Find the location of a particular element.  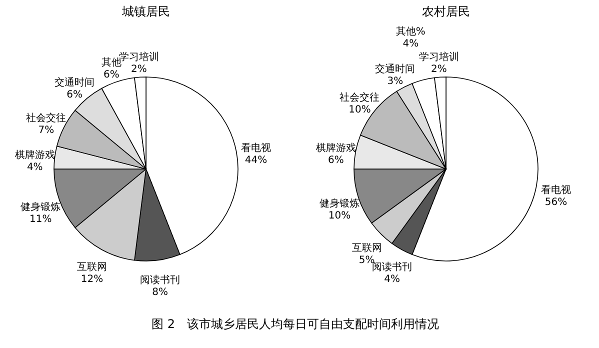

data-label: 44% is located at coordinates (256, 160).